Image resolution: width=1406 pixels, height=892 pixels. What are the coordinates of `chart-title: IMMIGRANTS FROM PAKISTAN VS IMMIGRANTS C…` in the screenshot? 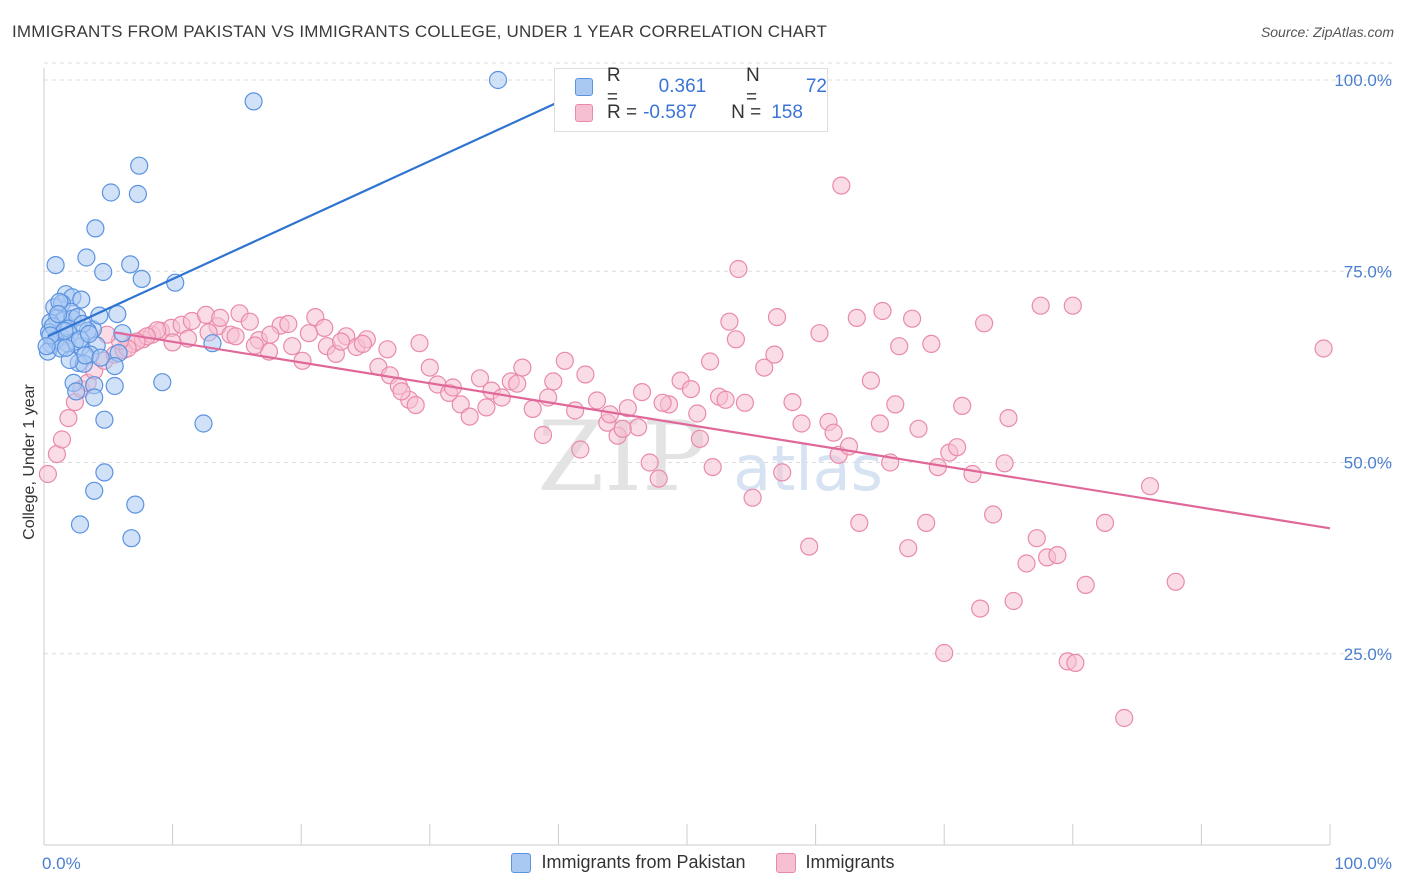 It's located at (420, 31).